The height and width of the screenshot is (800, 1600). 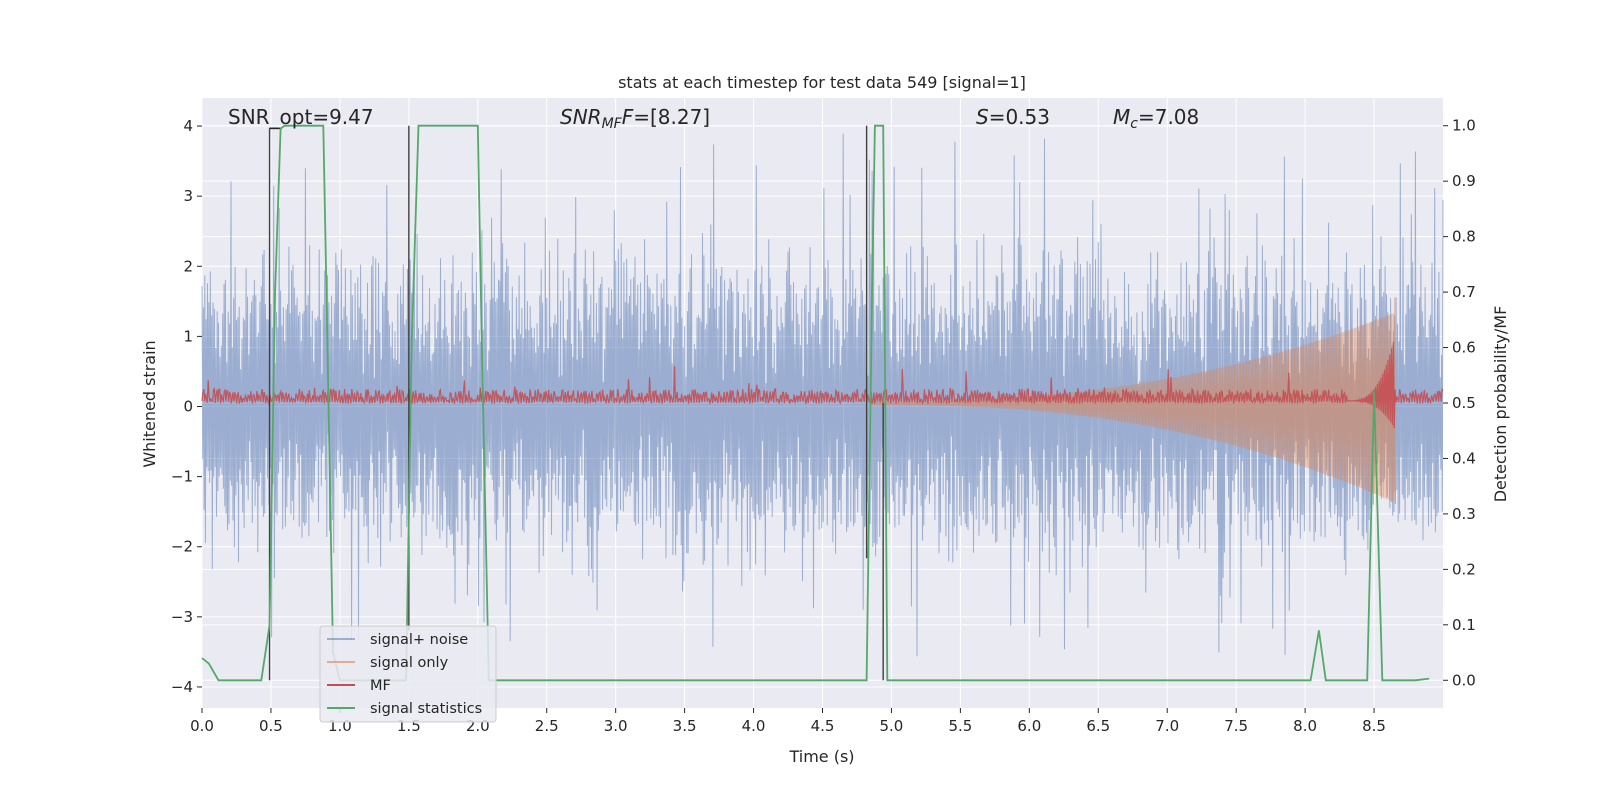 I want to click on x-tick-label-6: 3.0, so click(x=616, y=726).